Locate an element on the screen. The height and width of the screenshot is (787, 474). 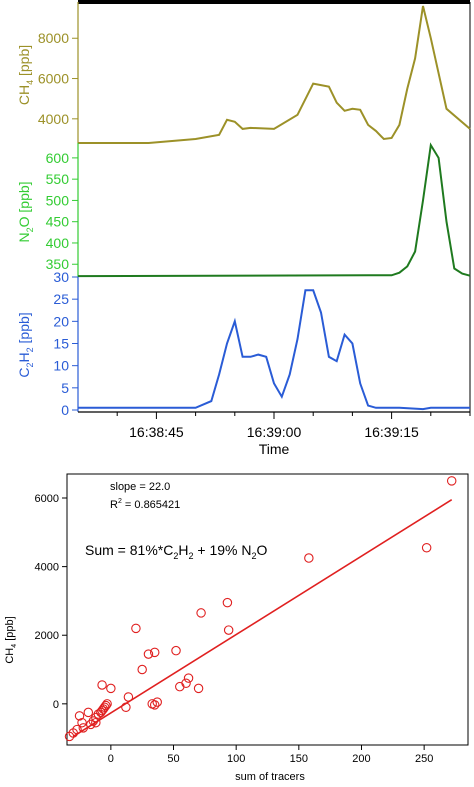
n2o-y-ticks: 350 400 450 500 550 600 is located at coordinates (62, 211).